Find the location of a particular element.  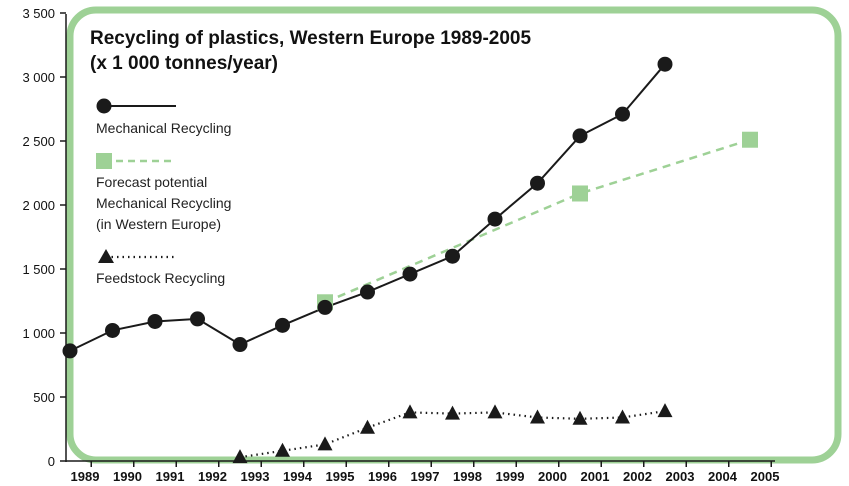

legend-mechanical-label: Mechanical Recycling is located at coordinates (163, 128).